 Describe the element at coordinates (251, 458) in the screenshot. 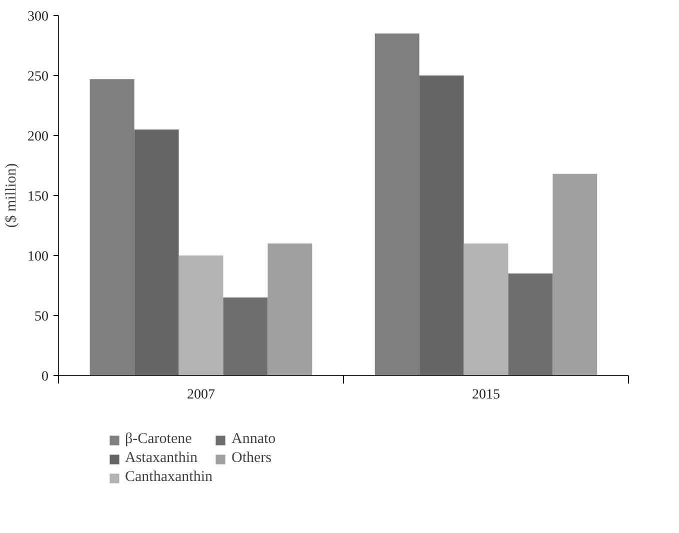

I see `legend-label: Others` at that location.